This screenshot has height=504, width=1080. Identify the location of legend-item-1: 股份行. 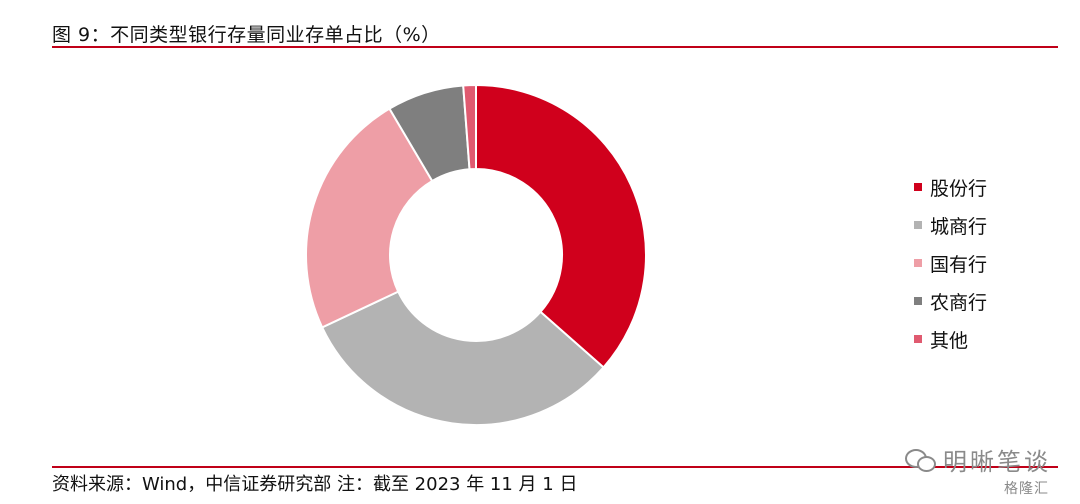
(950, 187).